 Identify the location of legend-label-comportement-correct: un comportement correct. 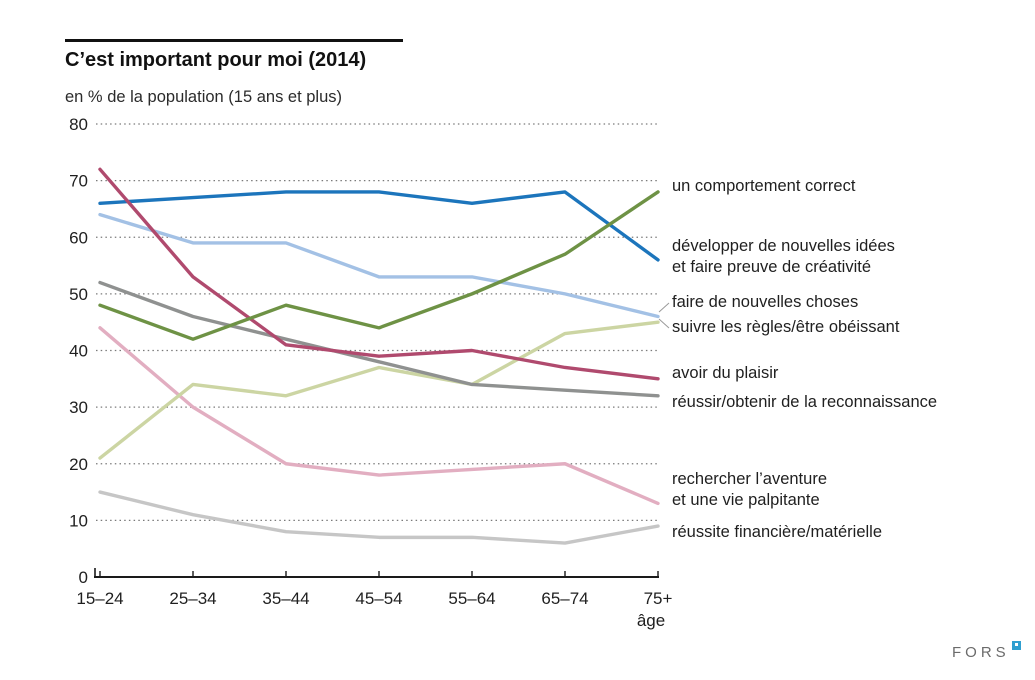
(764, 186).